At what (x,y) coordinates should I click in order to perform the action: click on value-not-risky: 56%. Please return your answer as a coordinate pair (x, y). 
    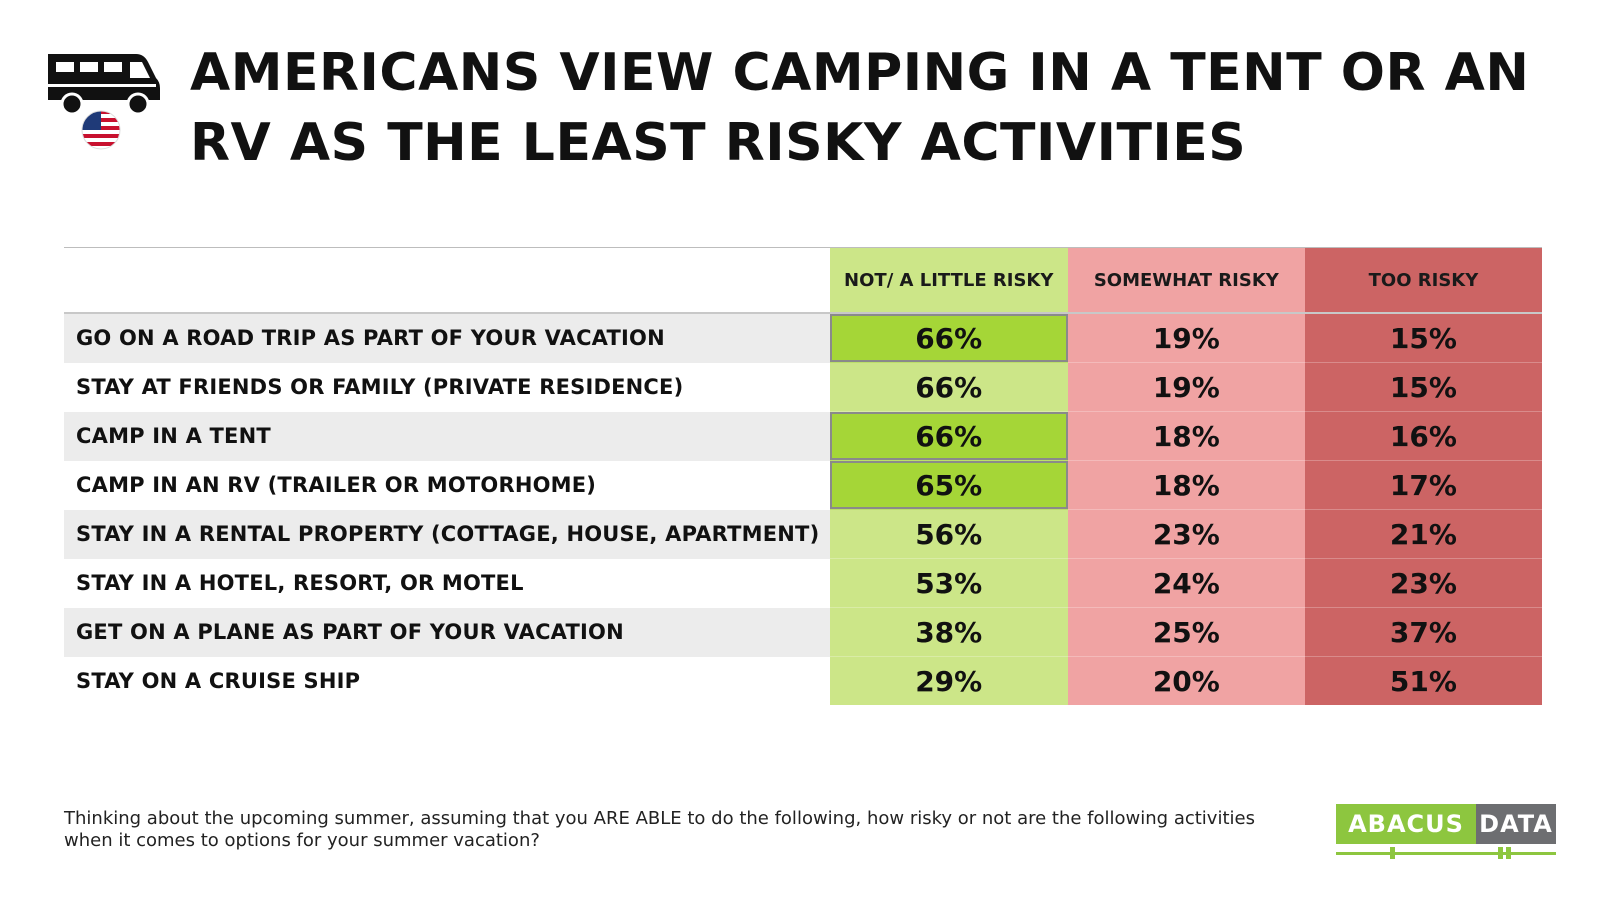
    Looking at the image, I should click on (948, 534).